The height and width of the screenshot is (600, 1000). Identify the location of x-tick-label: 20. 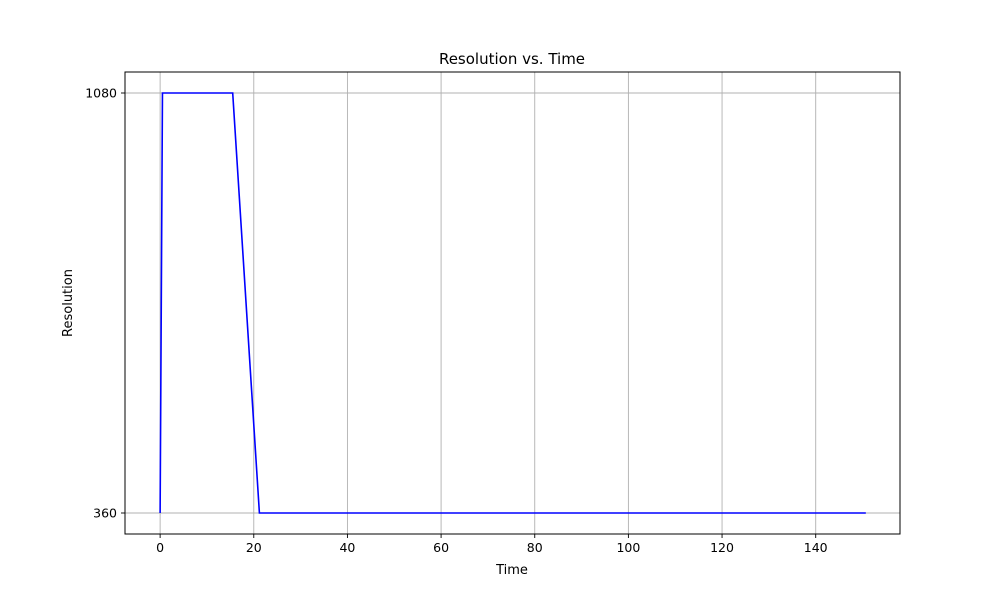
(254, 547).